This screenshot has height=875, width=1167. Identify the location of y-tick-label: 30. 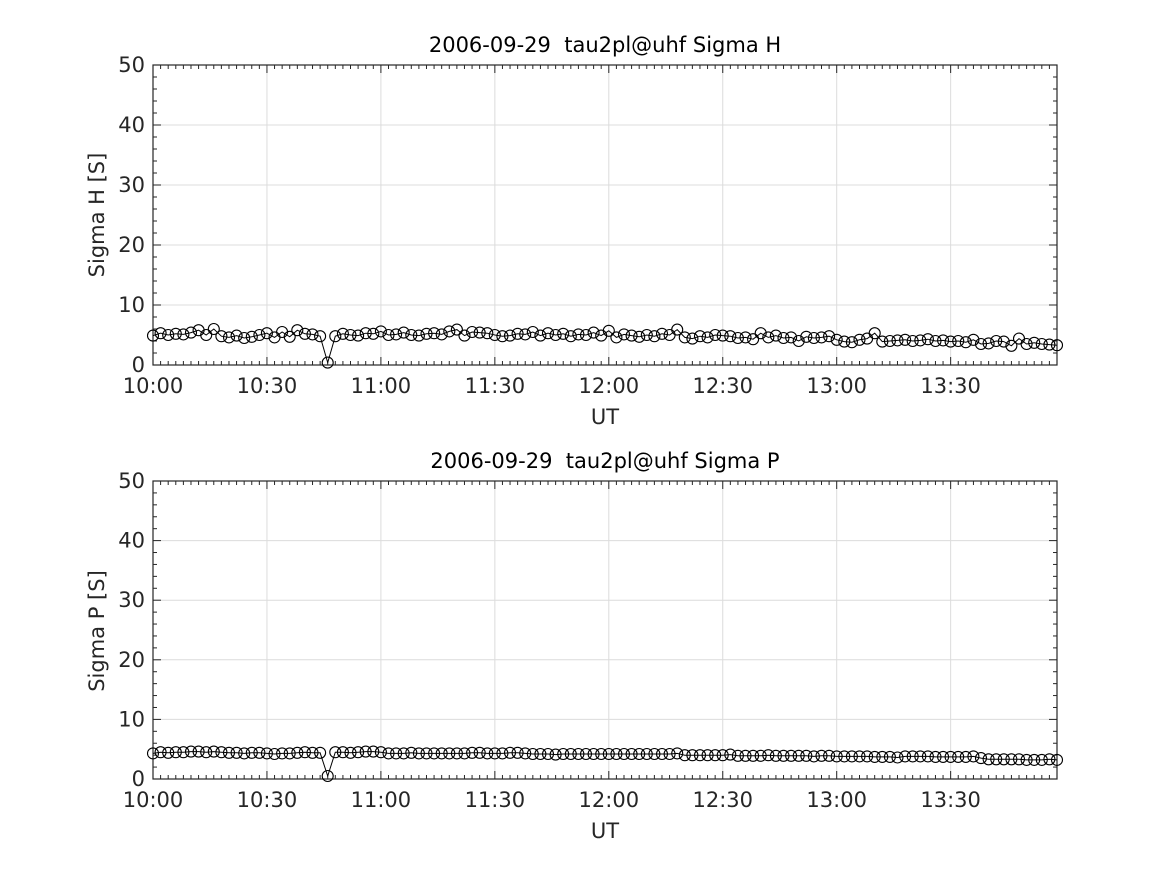
(131, 185).